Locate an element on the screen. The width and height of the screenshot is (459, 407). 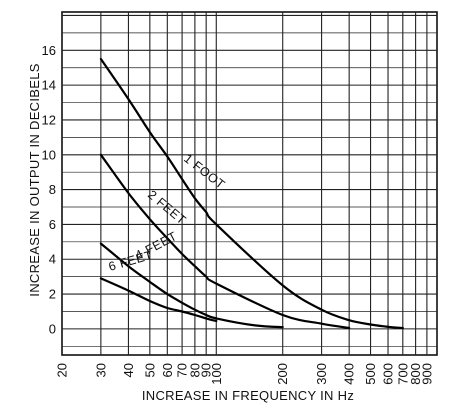
x-tick-label: 900 is located at coordinates (426, 374).